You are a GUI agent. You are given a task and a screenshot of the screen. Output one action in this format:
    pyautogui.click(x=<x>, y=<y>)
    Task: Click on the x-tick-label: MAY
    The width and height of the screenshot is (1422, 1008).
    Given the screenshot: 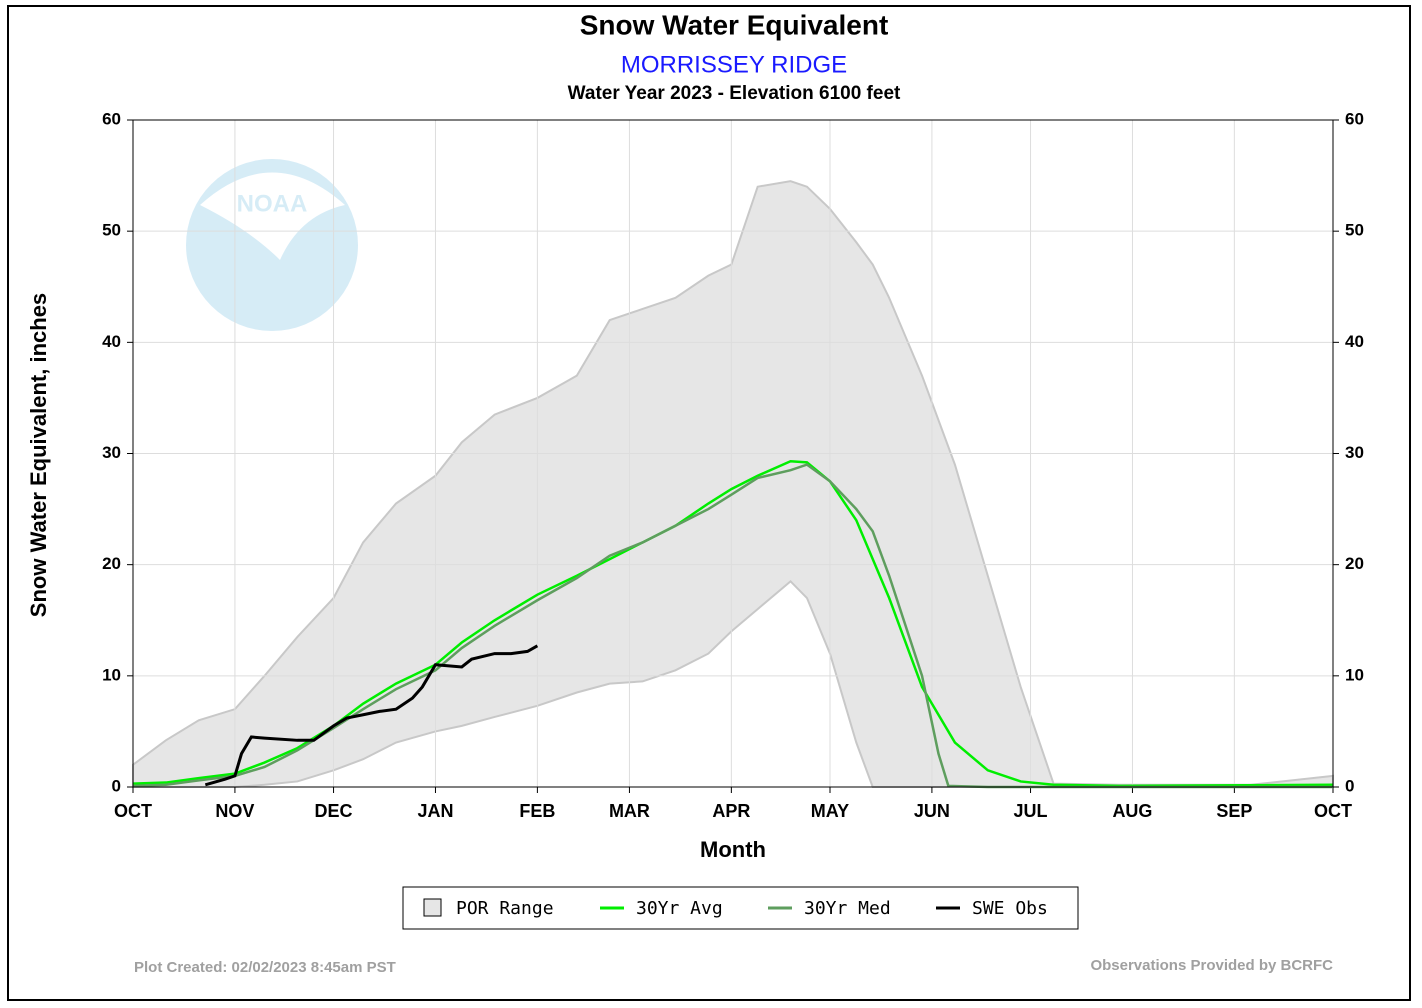 What is the action you would take?
    pyautogui.click(x=830, y=811)
    